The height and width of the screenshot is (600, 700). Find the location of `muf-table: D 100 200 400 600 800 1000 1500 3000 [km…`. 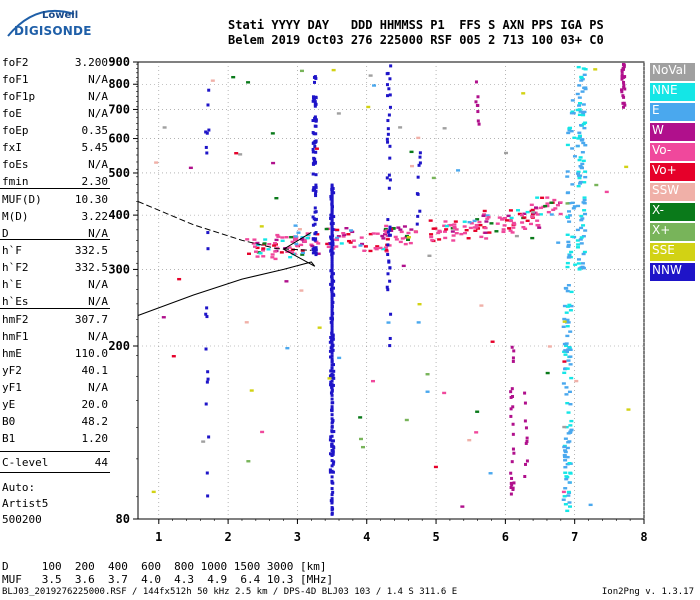

muf-table: D 100 200 400 600 800 1000 1500 3000 [km… is located at coordinates (167, 573).